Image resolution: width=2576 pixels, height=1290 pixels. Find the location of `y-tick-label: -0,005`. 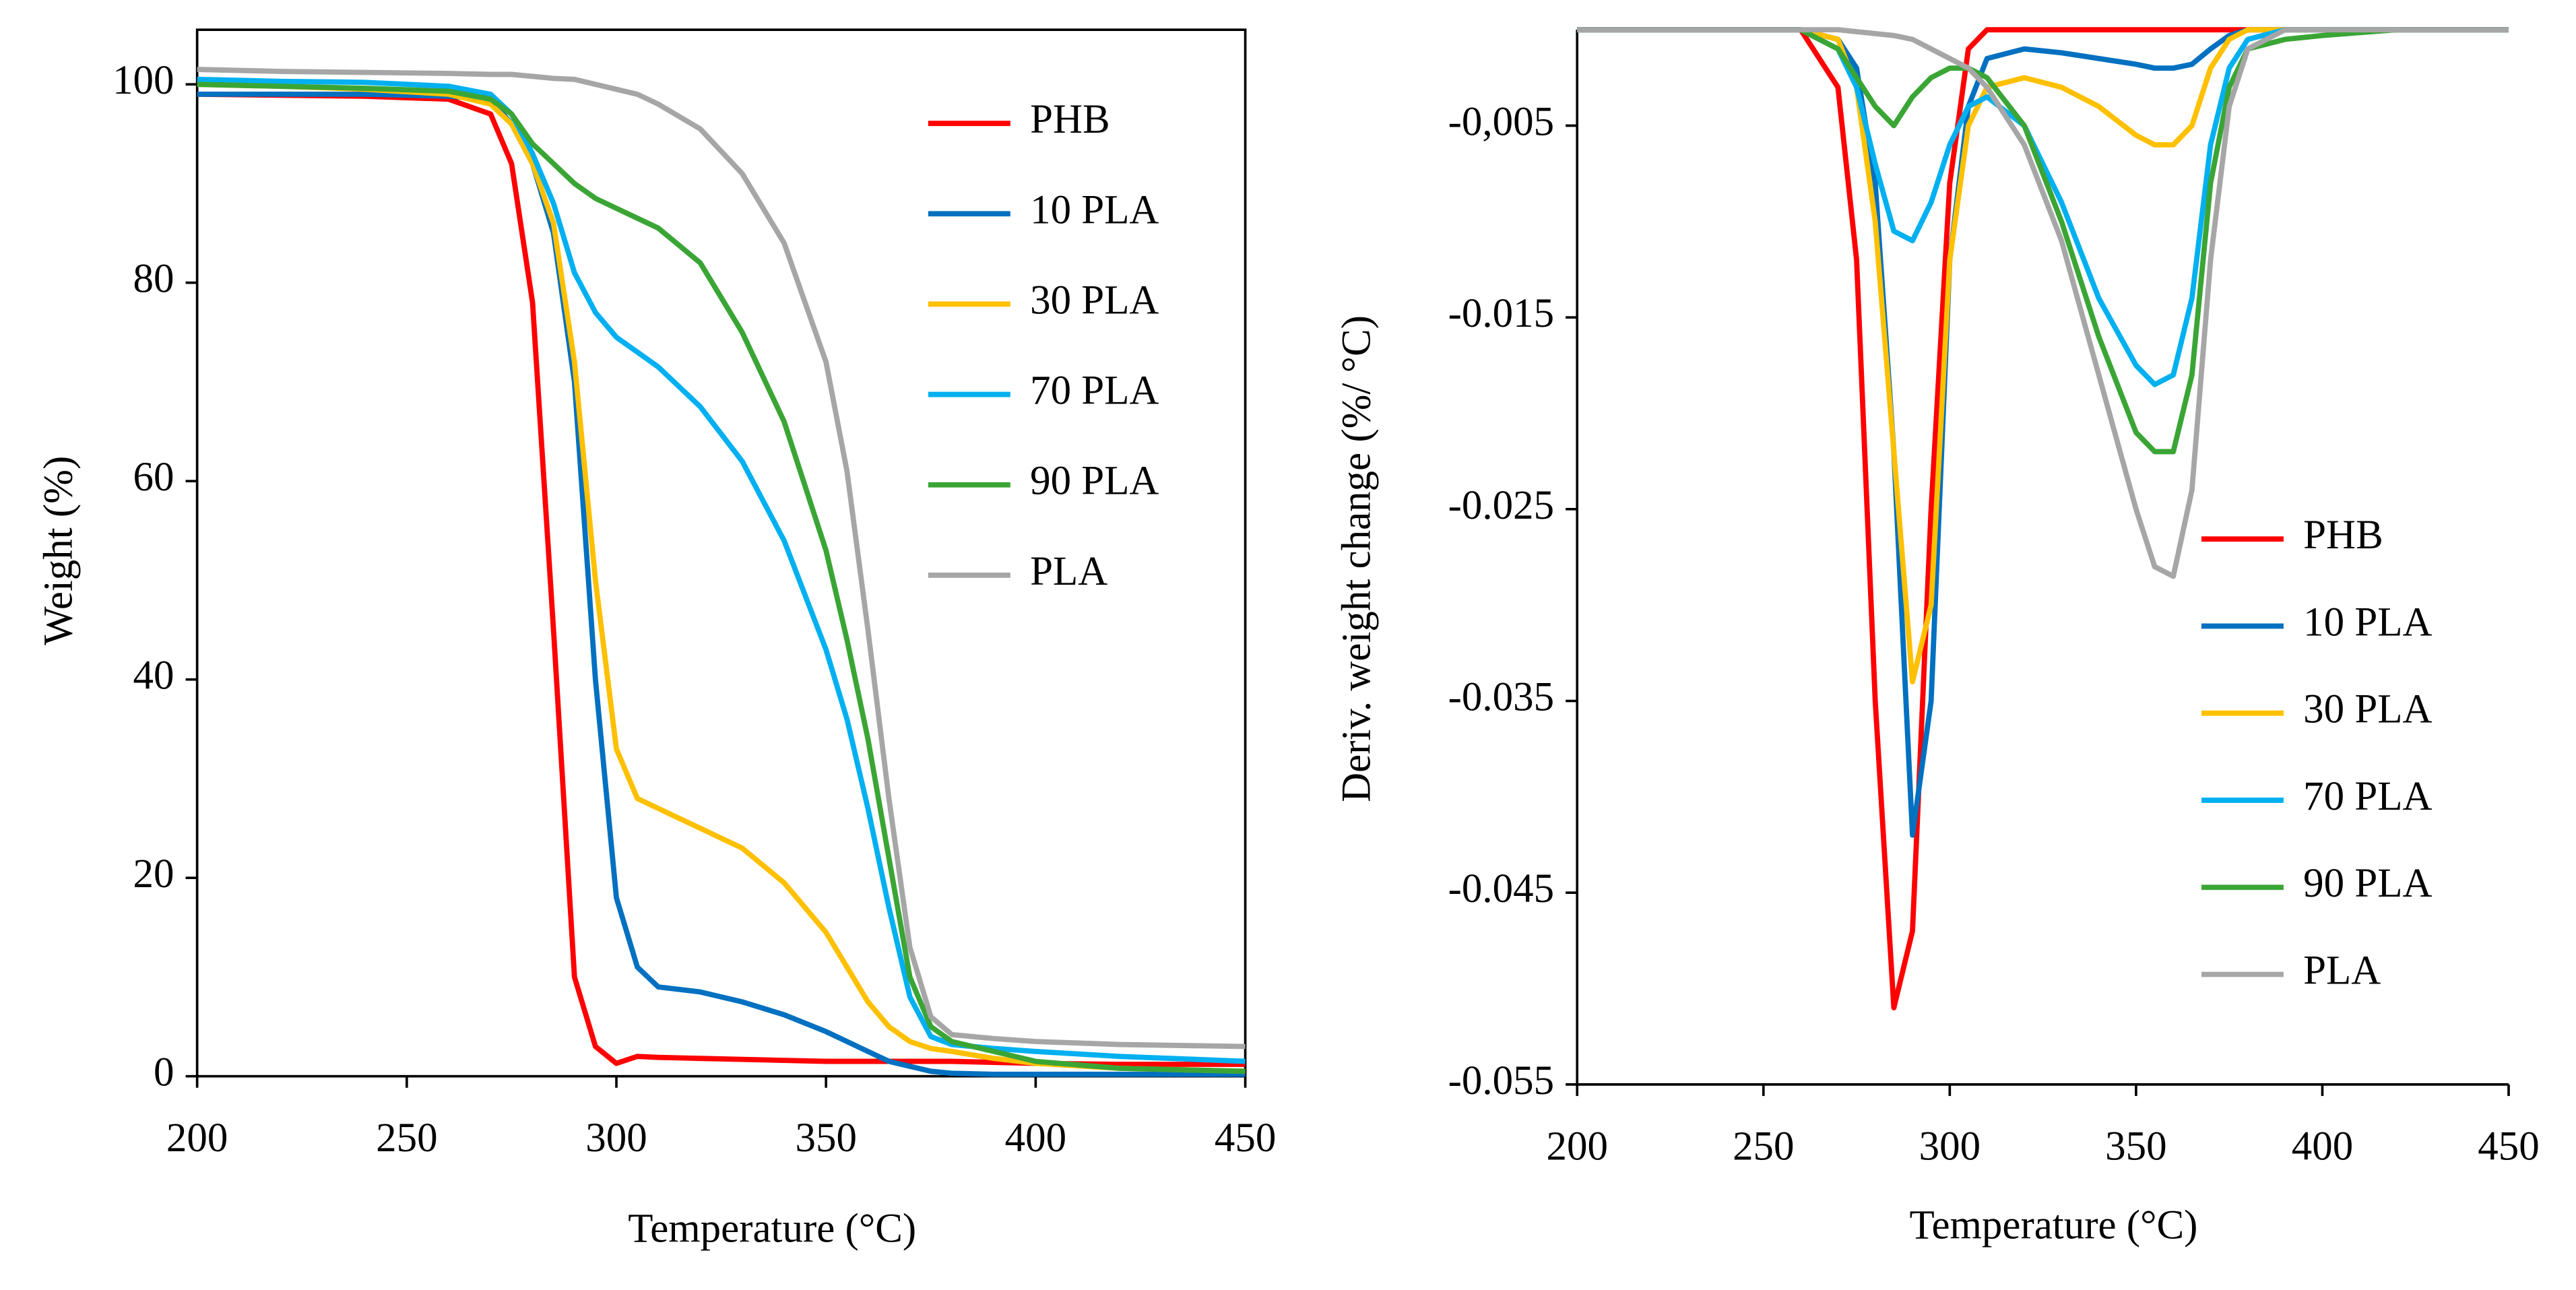

y-tick-label: -0,005 is located at coordinates (1501, 122).